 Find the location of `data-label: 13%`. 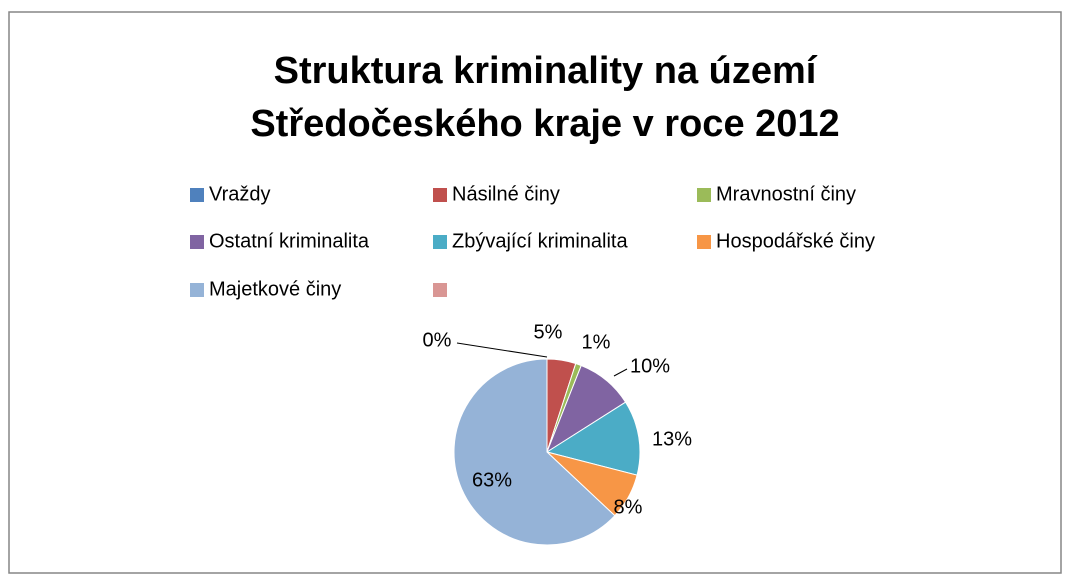

data-label: 13% is located at coordinates (672, 439).